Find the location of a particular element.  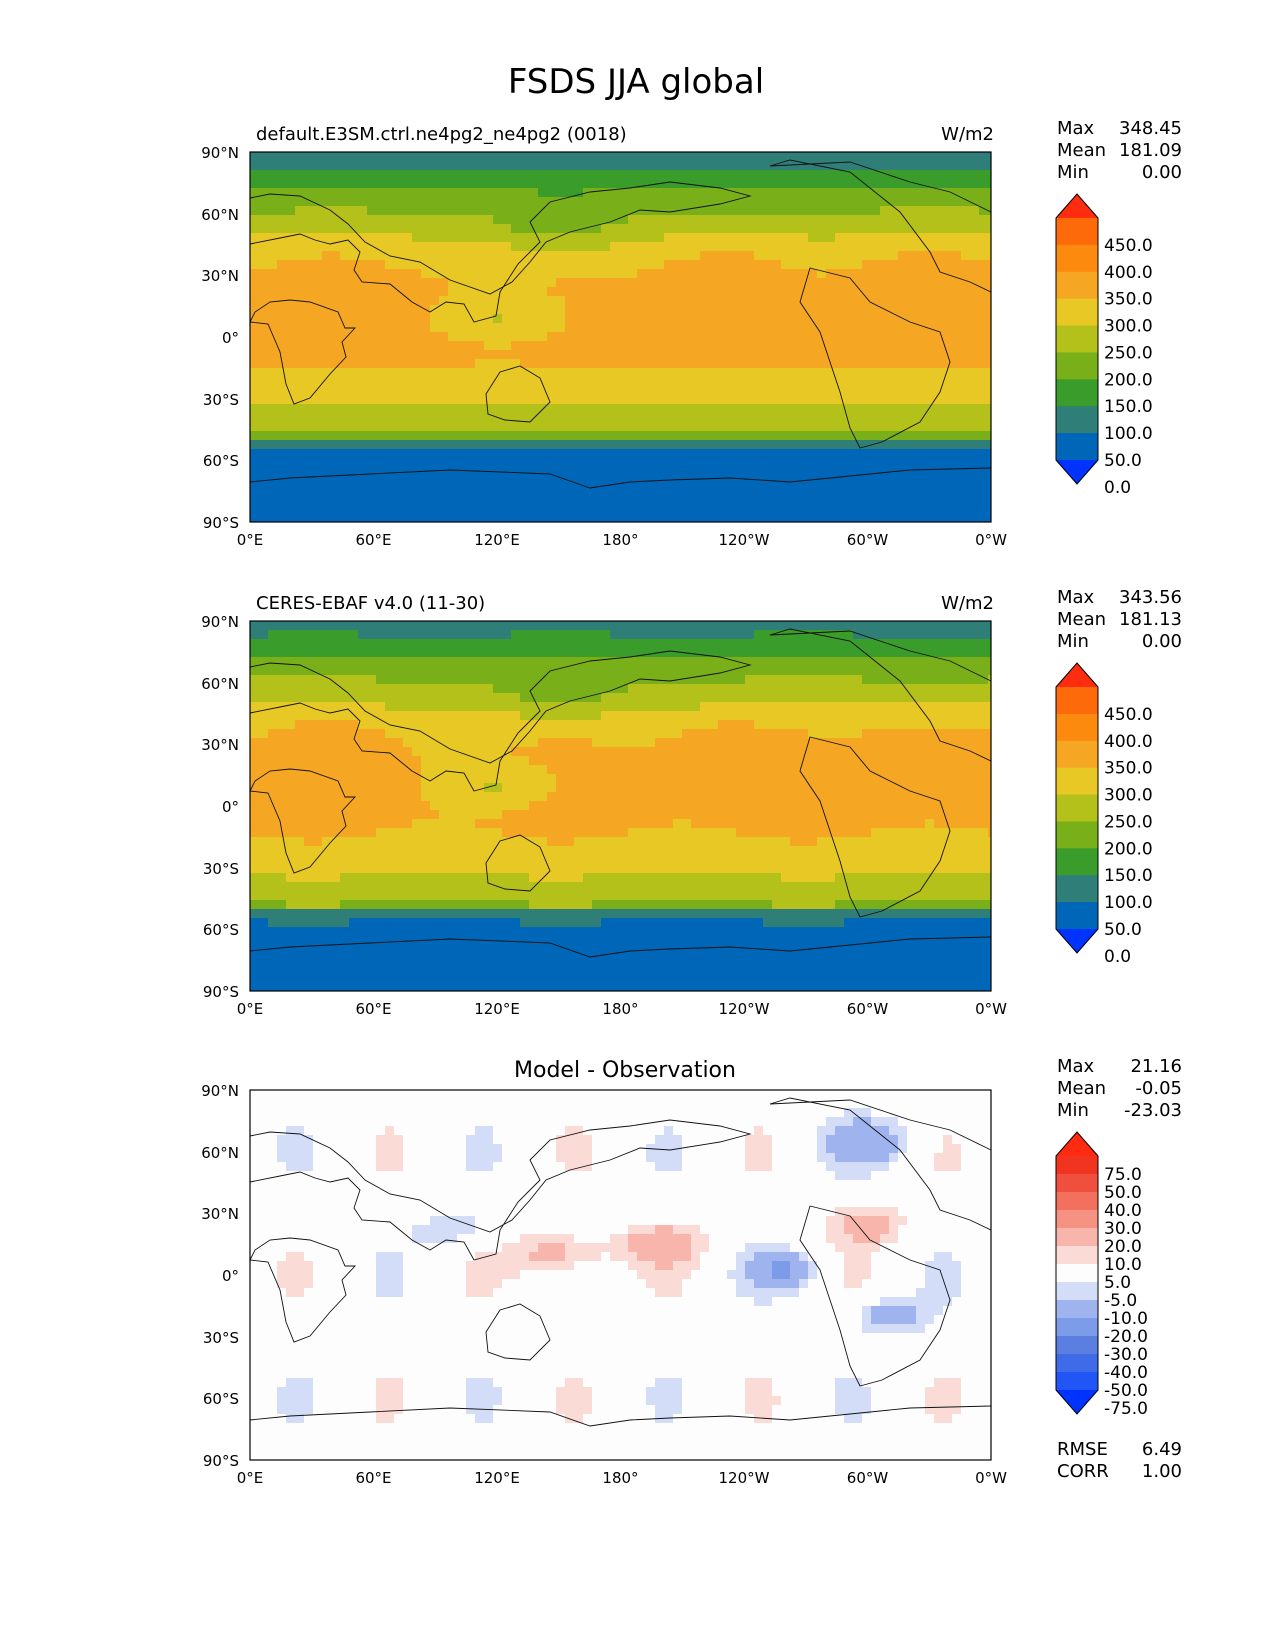

colorbar-segment is located at coordinates (1077, 393).